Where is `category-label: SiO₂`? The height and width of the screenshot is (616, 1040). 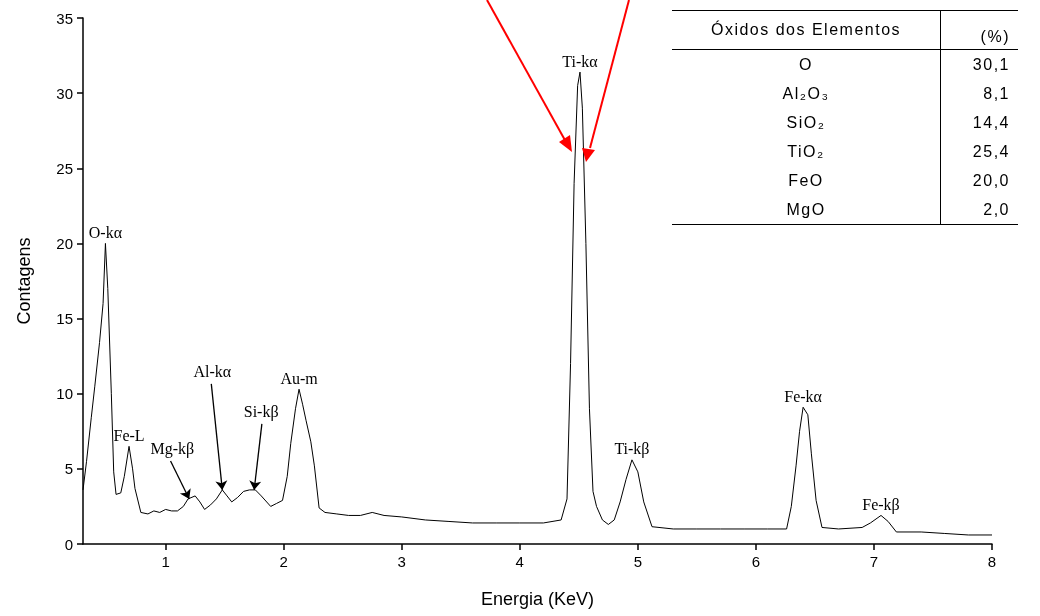
category-label: SiO₂ is located at coordinates (806, 122).